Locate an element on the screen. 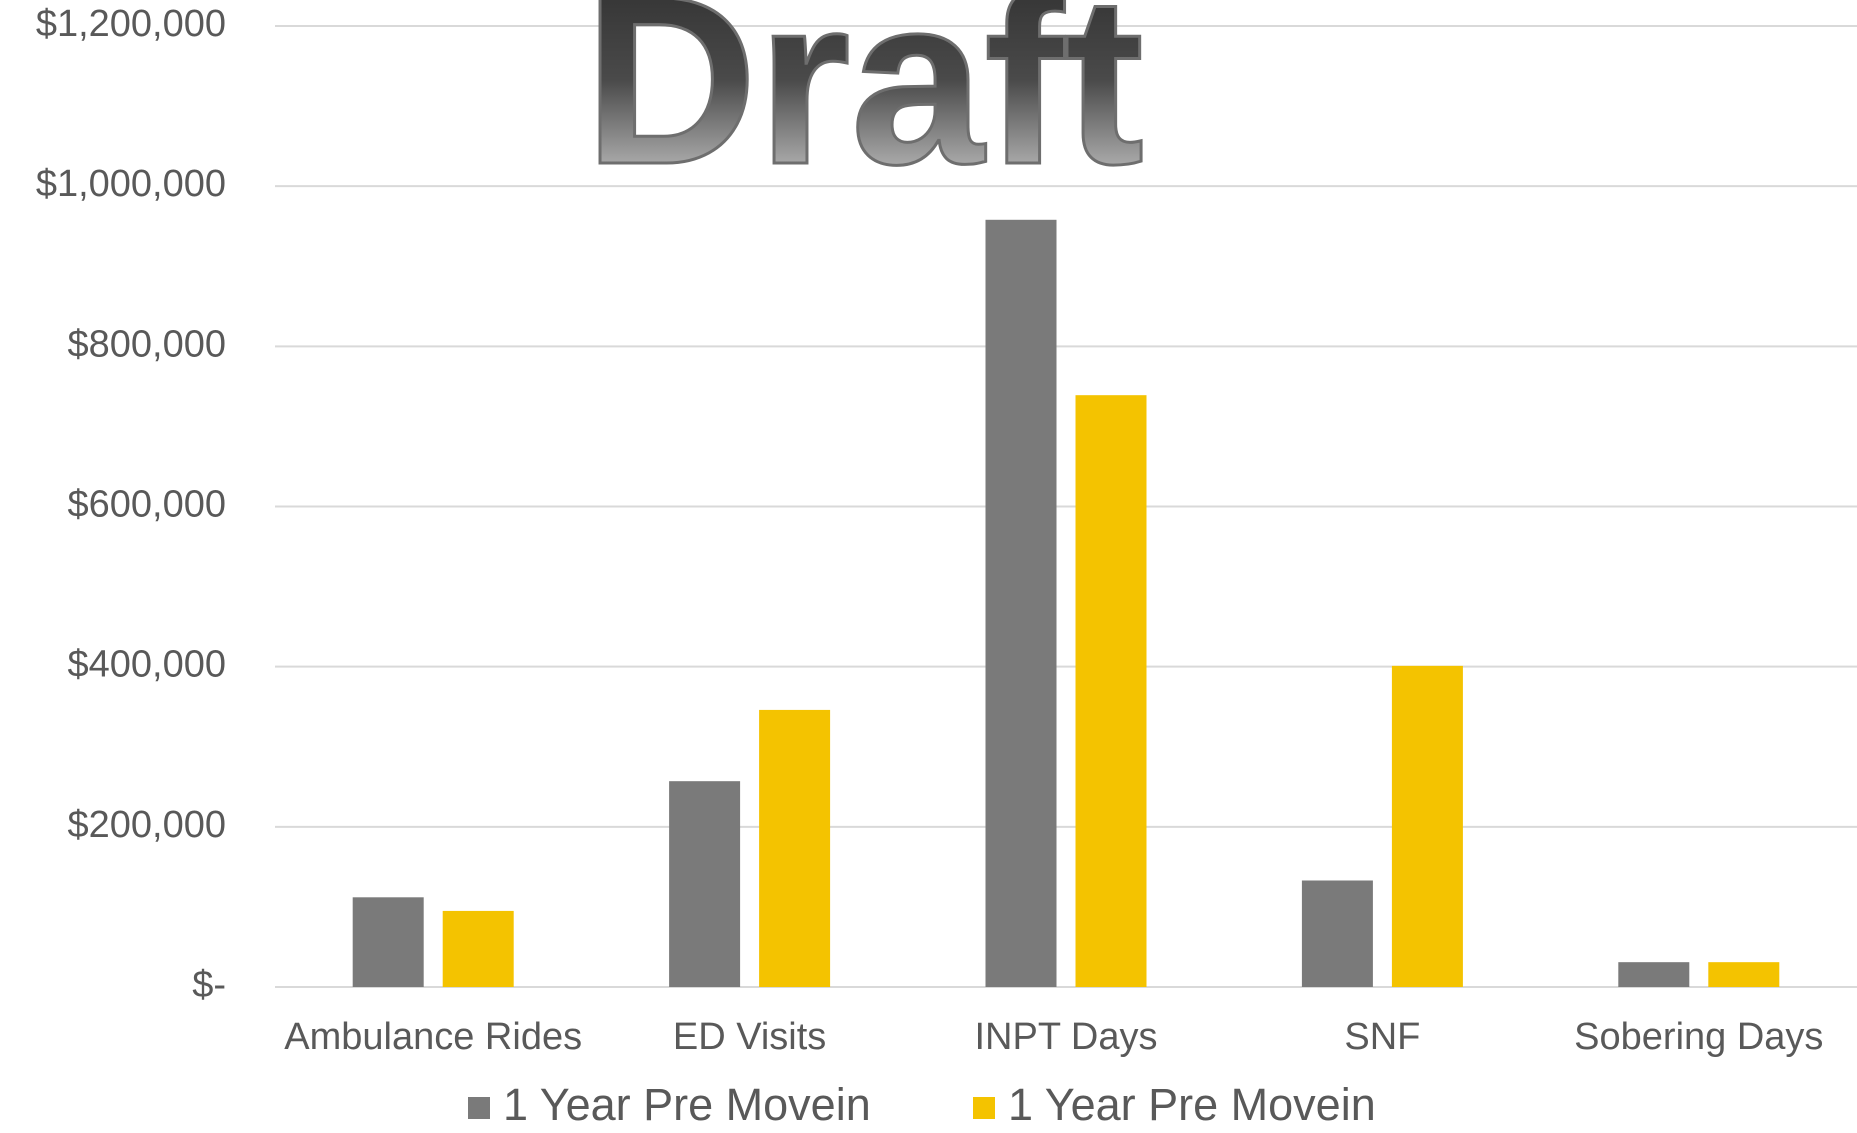  y-tick-label: $200,000 is located at coordinates (147, 825).